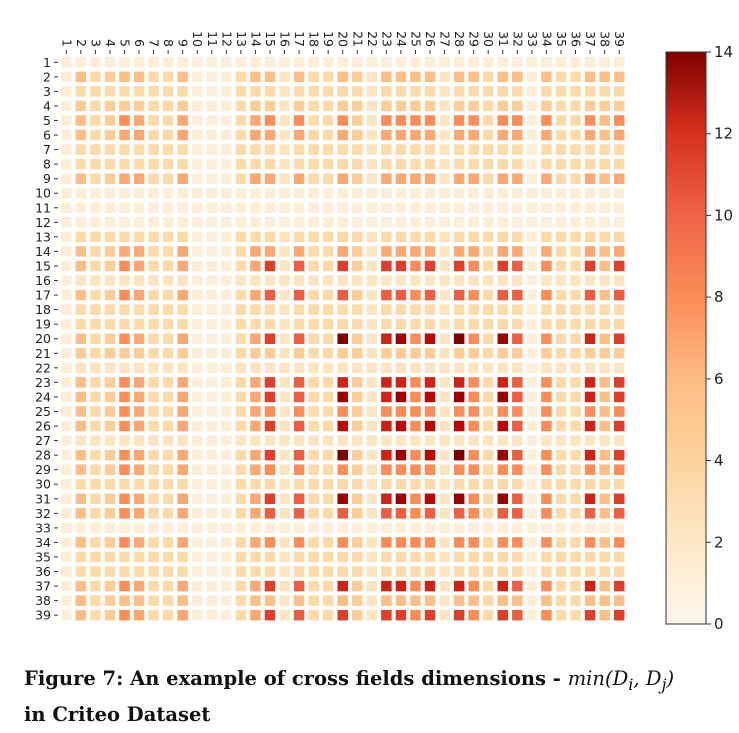 The image size is (739, 733). What do you see at coordinates (197, 39) in the screenshot?
I see `x-tick-label: 10` at bounding box center [197, 39].